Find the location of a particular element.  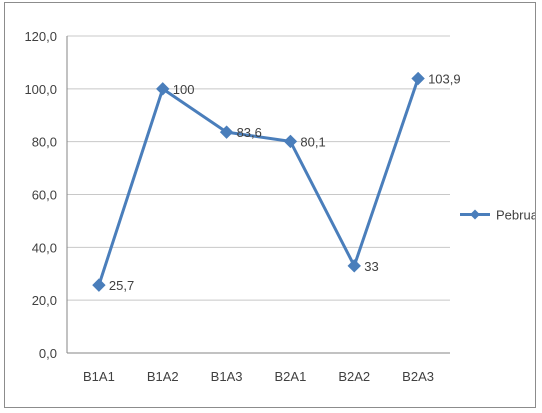

data-label: 103,9 is located at coordinates (444, 79).